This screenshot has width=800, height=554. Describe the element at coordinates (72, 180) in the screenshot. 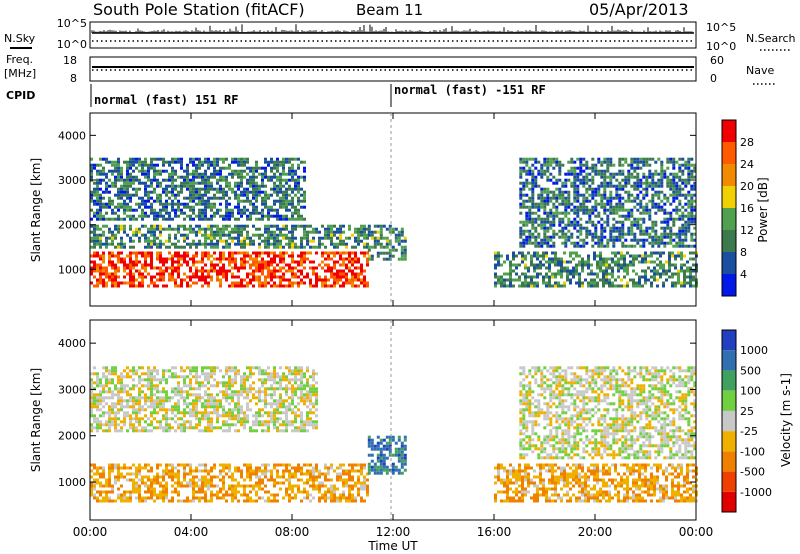

I see `power-ytick-label: 3000` at that location.